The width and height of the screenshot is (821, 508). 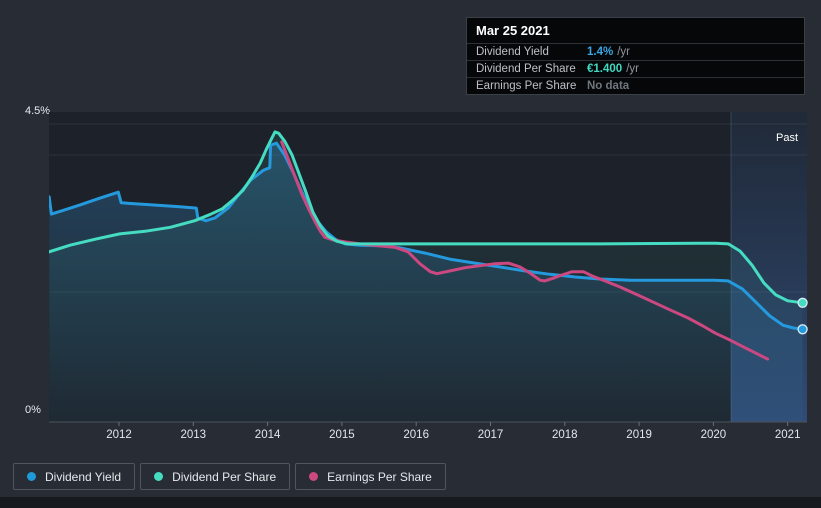 What do you see at coordinates (268, 435) in the screenshot?
I see `x-axis-label: 2014` at bounding box center [268, 435].